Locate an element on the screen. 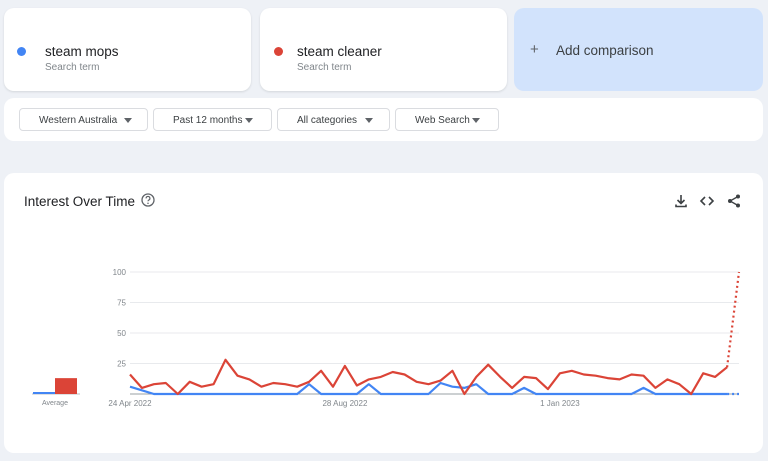 Image resolution: width=768 pixels, height=461 pixels. series-line-partial is located at coordinates (733, 319).